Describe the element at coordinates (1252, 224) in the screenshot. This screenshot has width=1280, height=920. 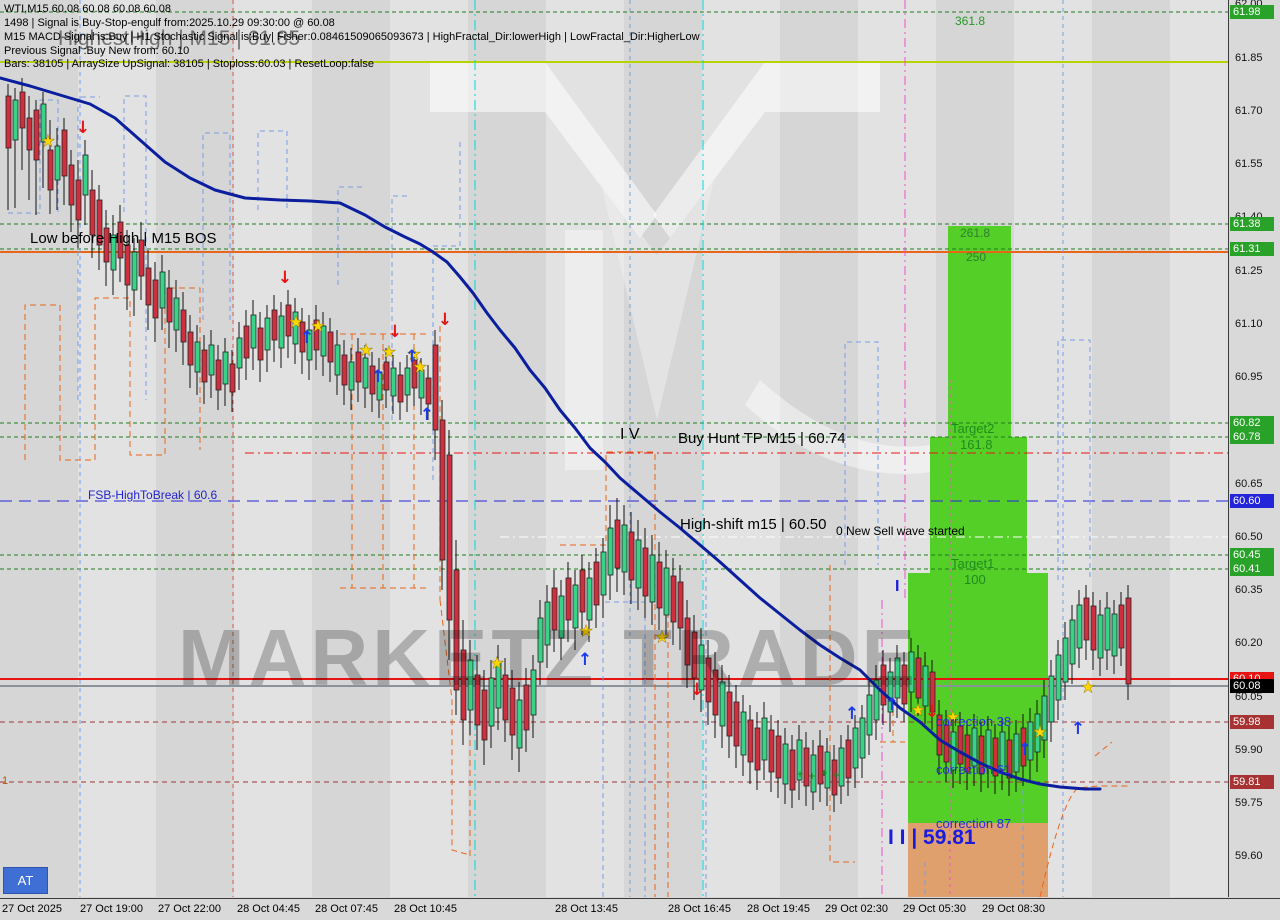
I see `price-level-badge: 61.38` at that location.